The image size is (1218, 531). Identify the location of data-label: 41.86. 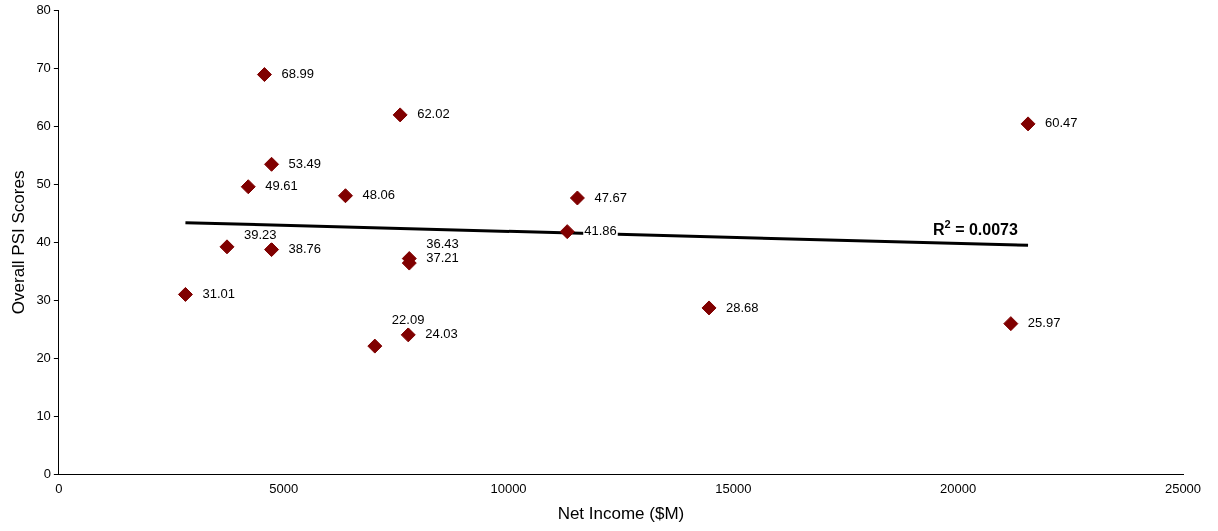
(600, 231).